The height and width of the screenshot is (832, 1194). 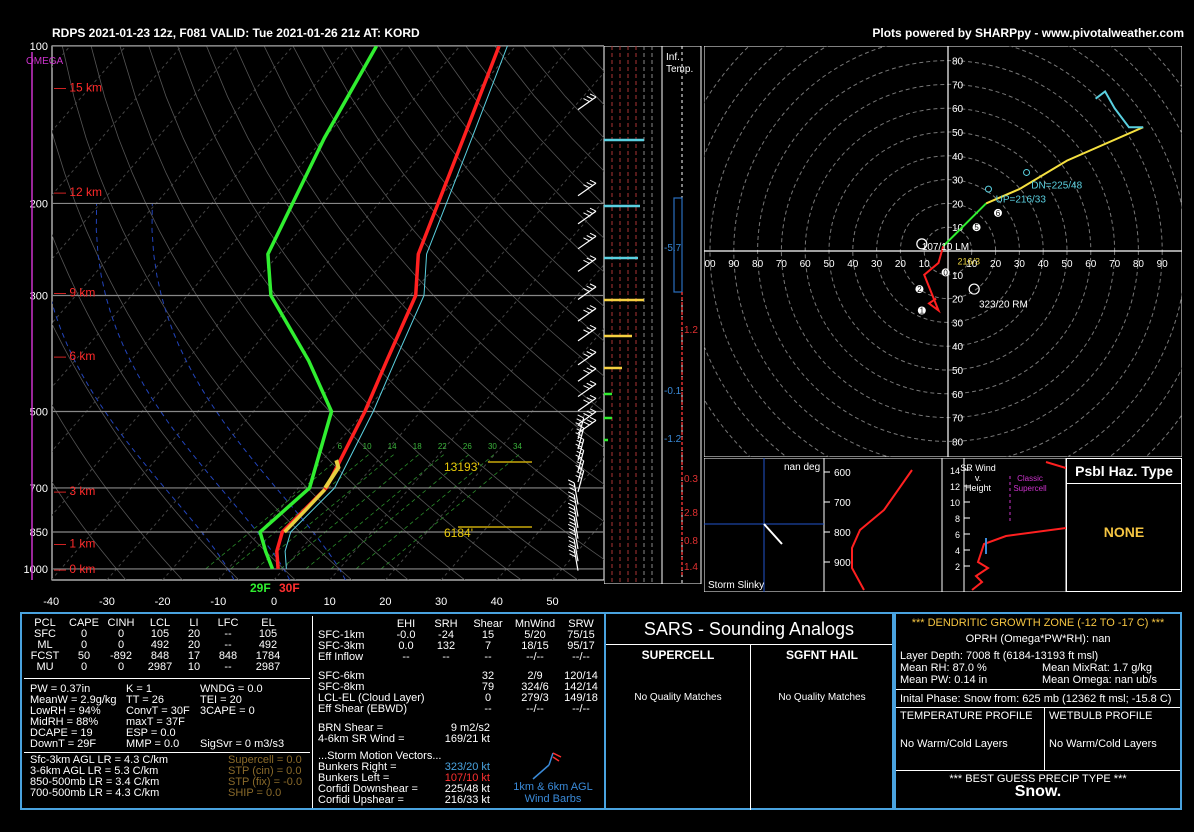 What do you see at coordinates (1030, 488) in the screenshot?
I see `srwind-supercell-2: Supercell` at bounding box center [1030, 488].